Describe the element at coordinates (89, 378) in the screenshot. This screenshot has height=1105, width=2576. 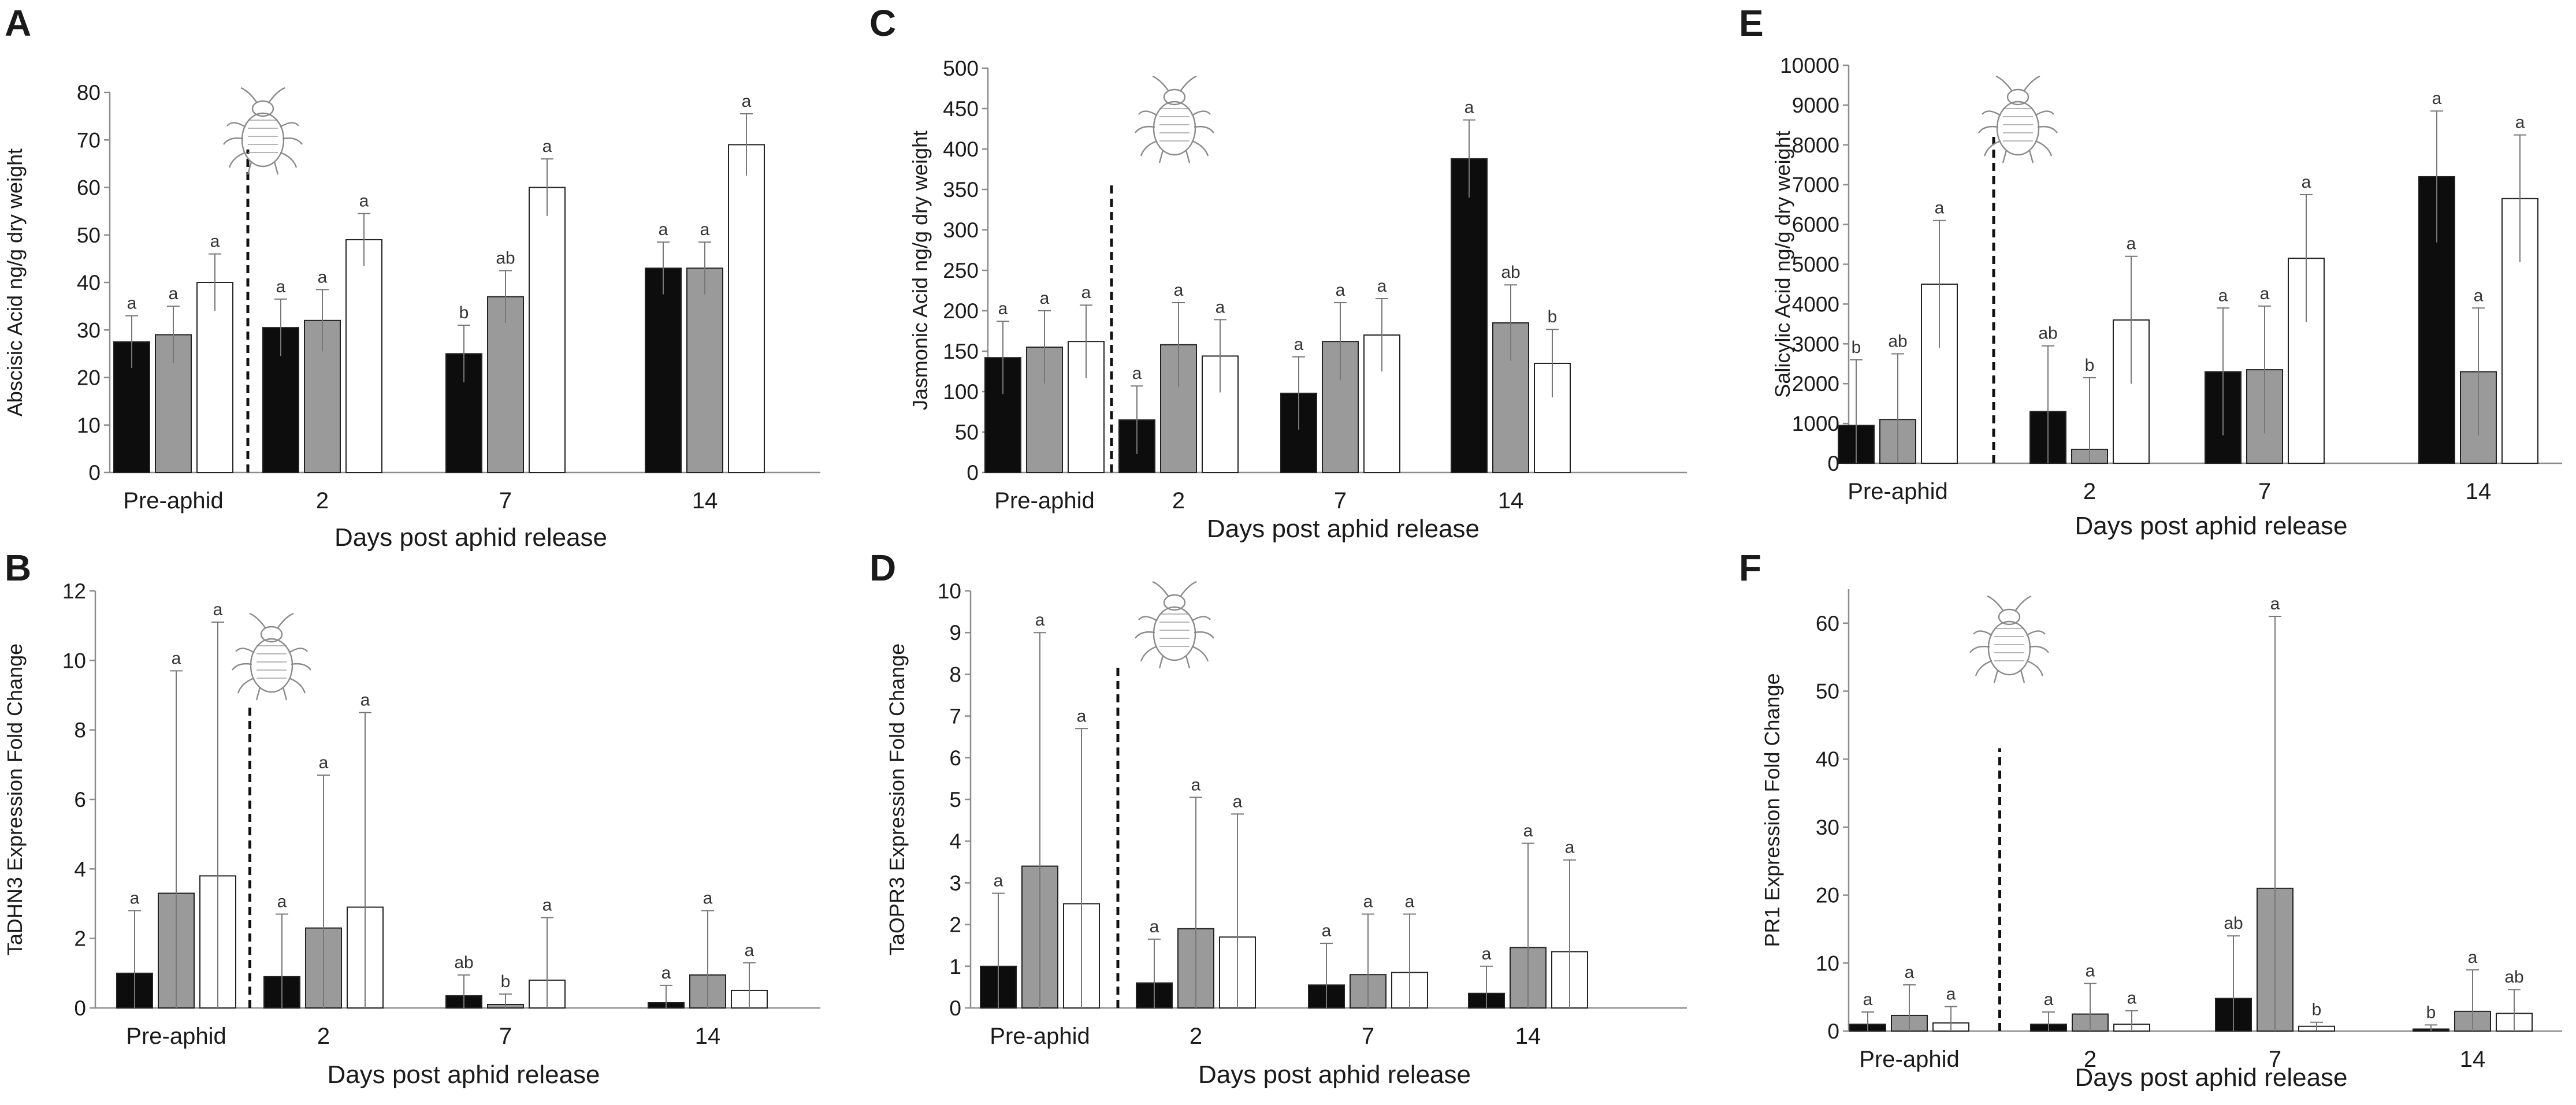
I see `y-tick-label: 20` at that location.